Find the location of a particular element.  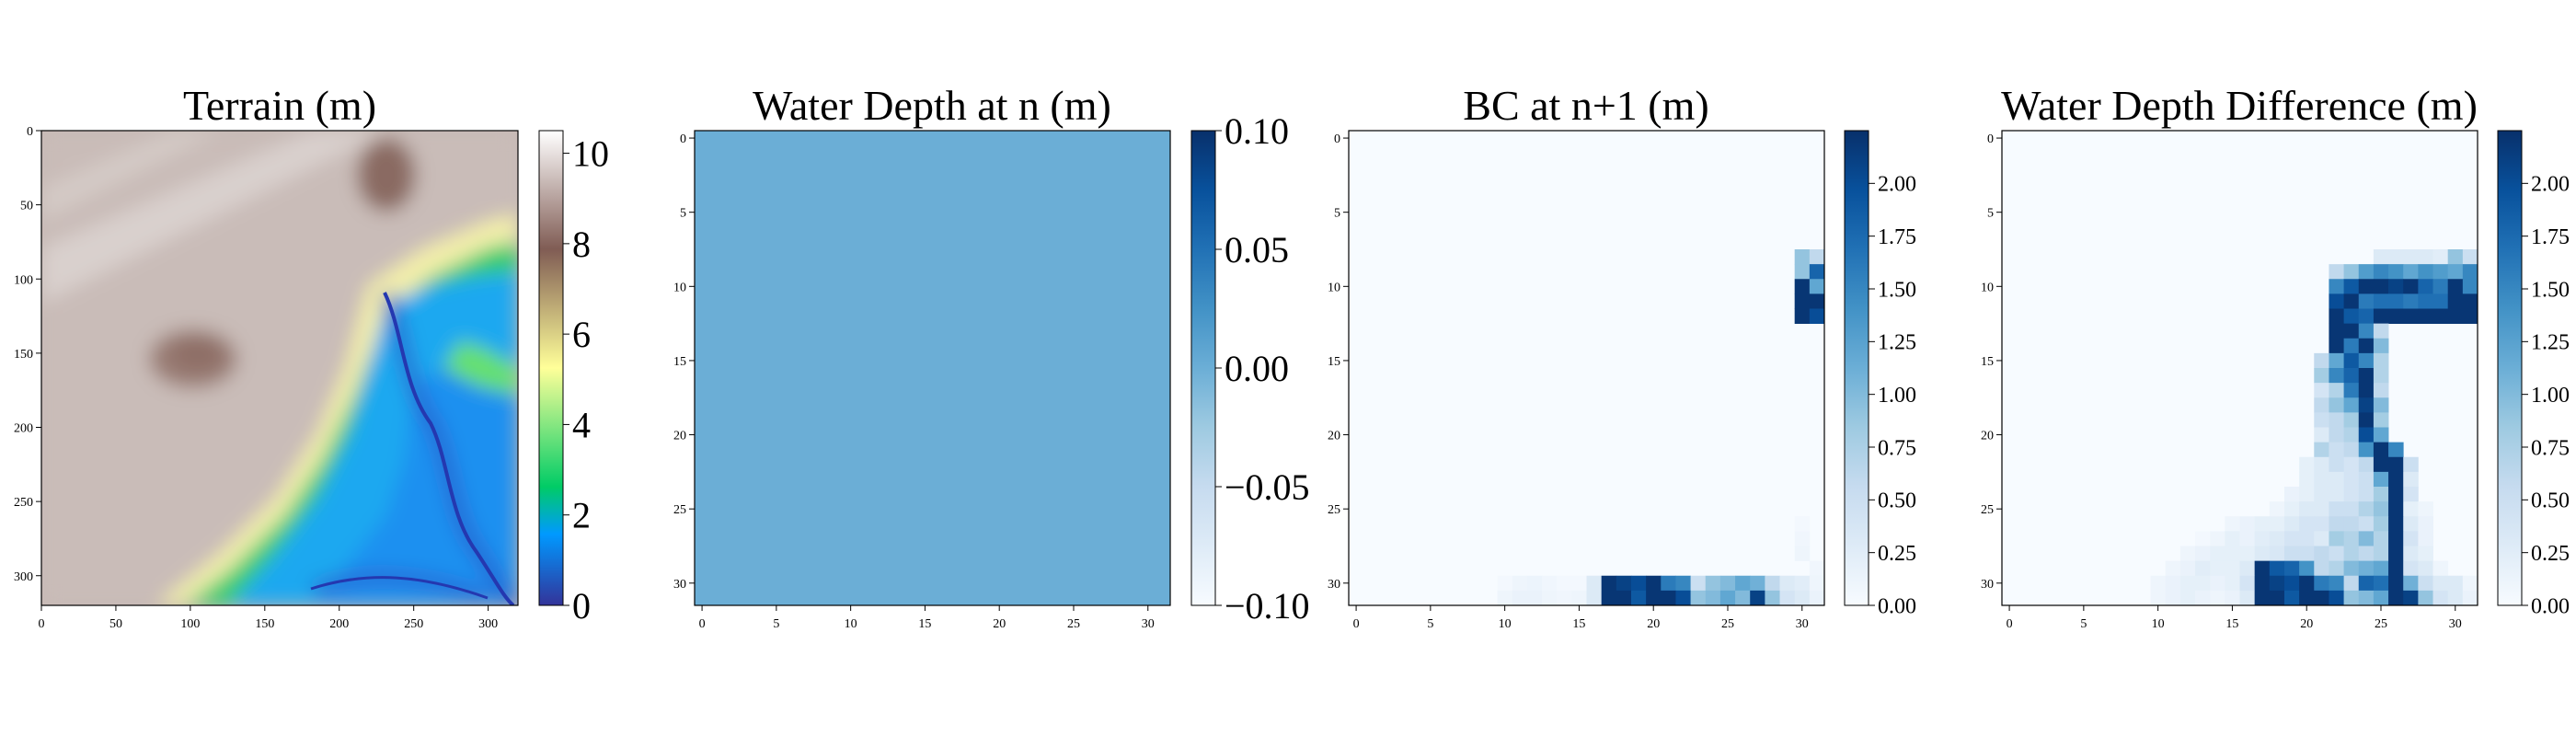

colorbar-ticks: 0 2 4 6 8 10 is located at coordinates (586, 380).